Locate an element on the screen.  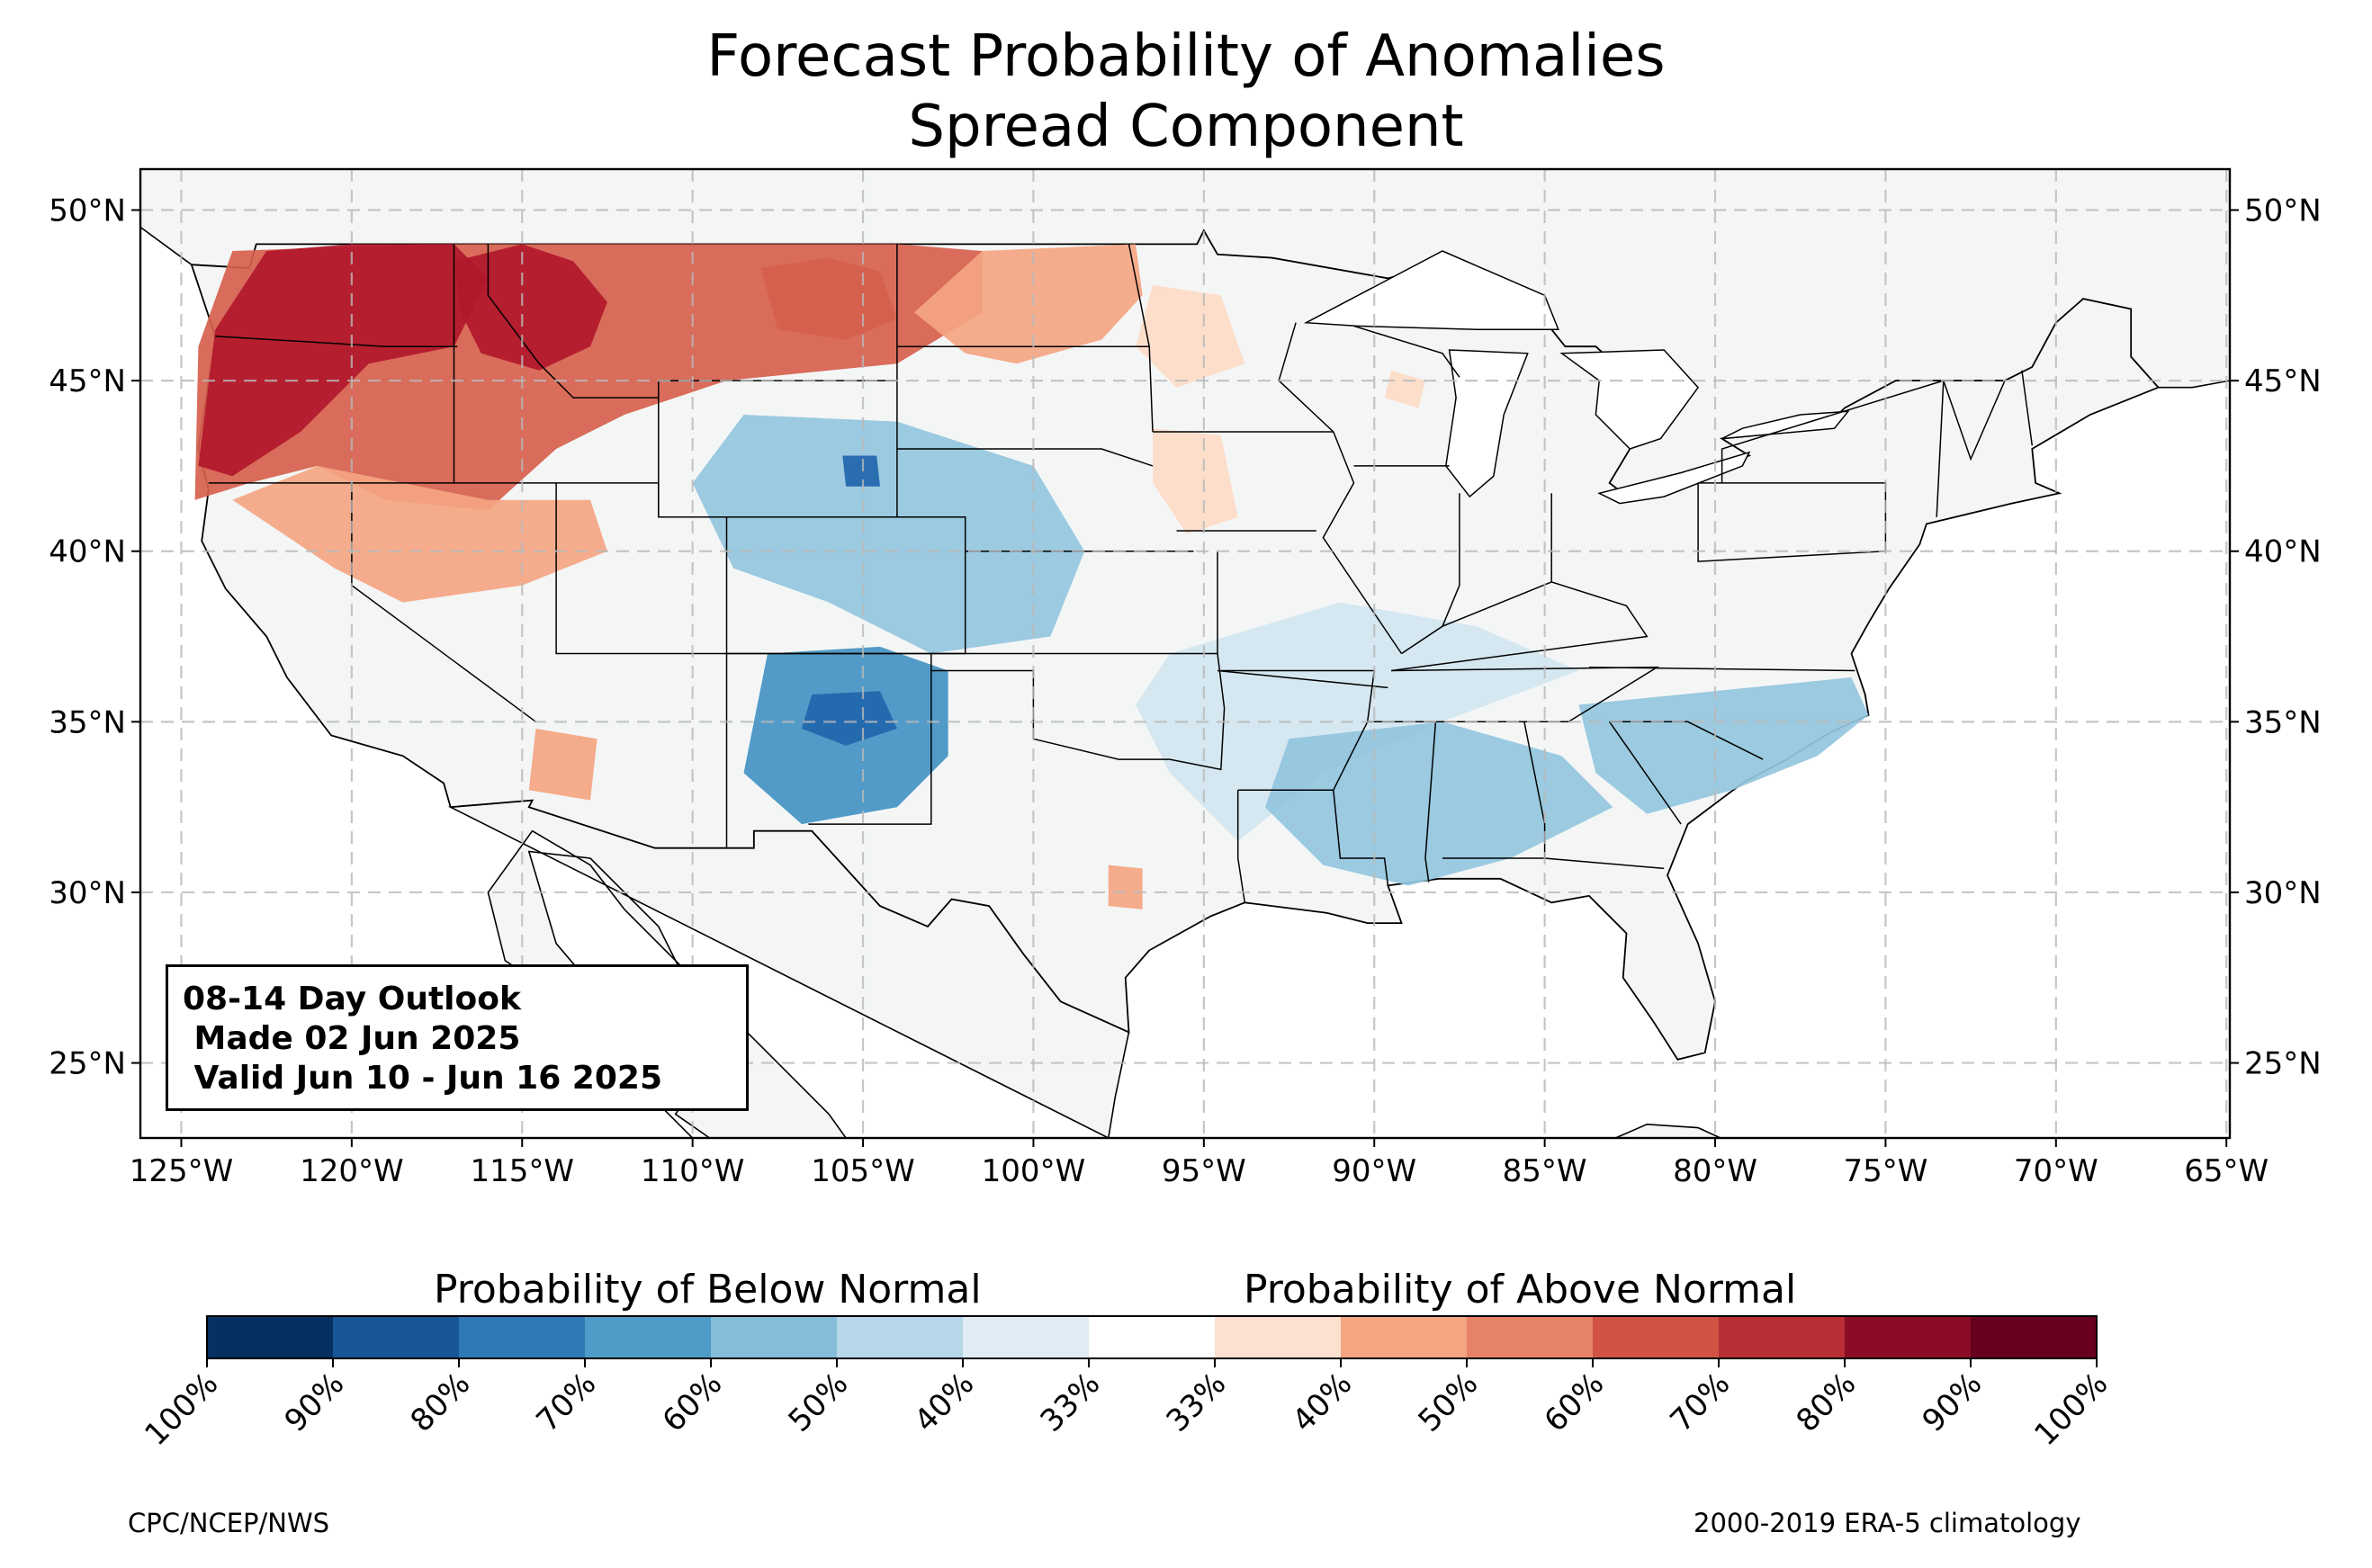
lake-huron is located at coordinates (1629, 399).